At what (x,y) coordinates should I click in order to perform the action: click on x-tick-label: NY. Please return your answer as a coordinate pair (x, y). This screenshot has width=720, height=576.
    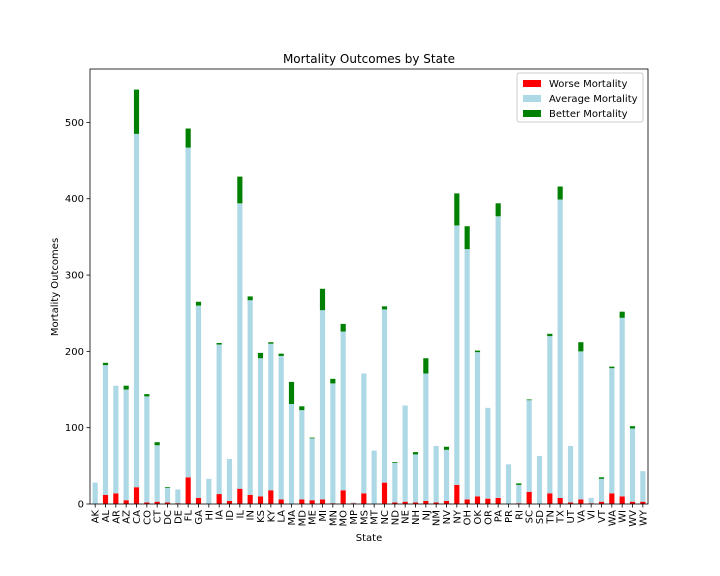
    Looking at the image, I should click on (457, 516).